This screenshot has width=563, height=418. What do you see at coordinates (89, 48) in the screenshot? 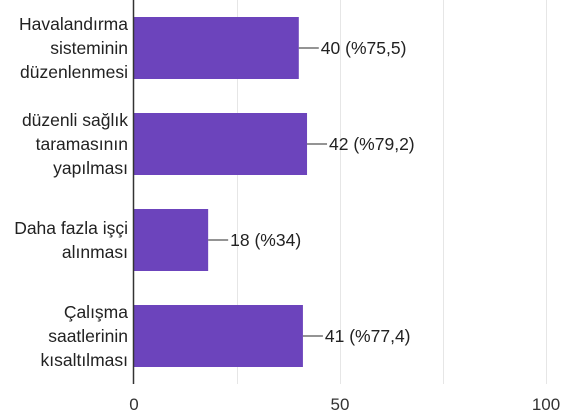
I see `category-label: sisteminin` at bounding box center [89, 48].